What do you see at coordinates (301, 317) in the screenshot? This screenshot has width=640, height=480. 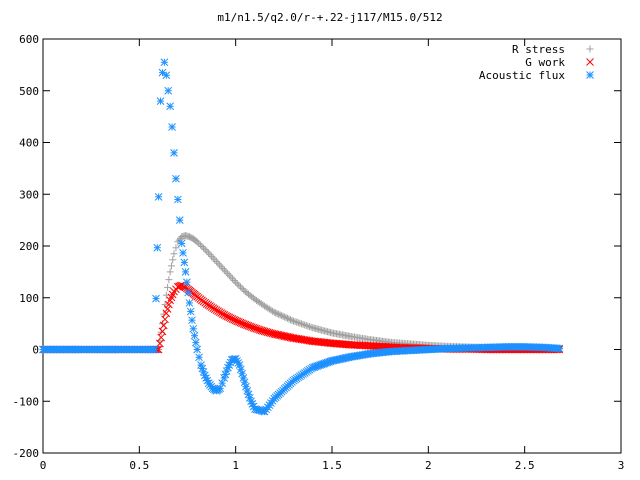 I see `series-g-work` at bounding box center [301, 317].